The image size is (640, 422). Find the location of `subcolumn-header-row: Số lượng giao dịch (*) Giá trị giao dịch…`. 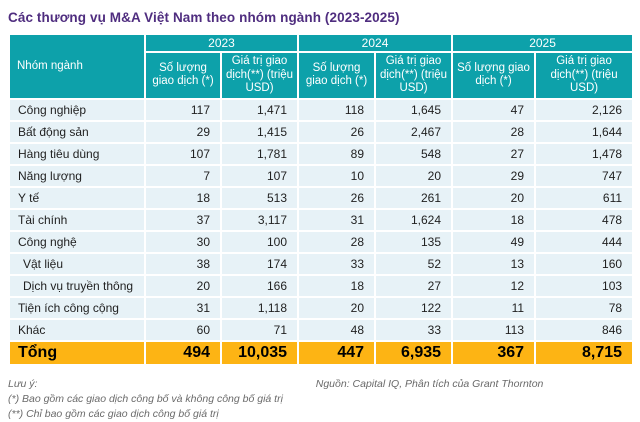

subcolumn-header-row: Số lượng giao dịch (*) Giá trị giao dịch… is located at coordinates (322, 75).